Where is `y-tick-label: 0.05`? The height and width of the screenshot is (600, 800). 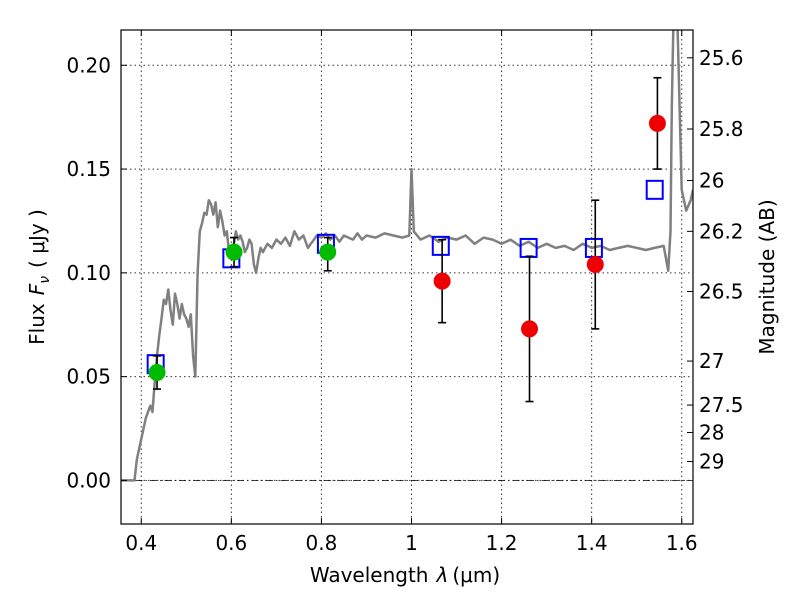 y-tick-label: 0.05 is located at coordinates (88, 377).